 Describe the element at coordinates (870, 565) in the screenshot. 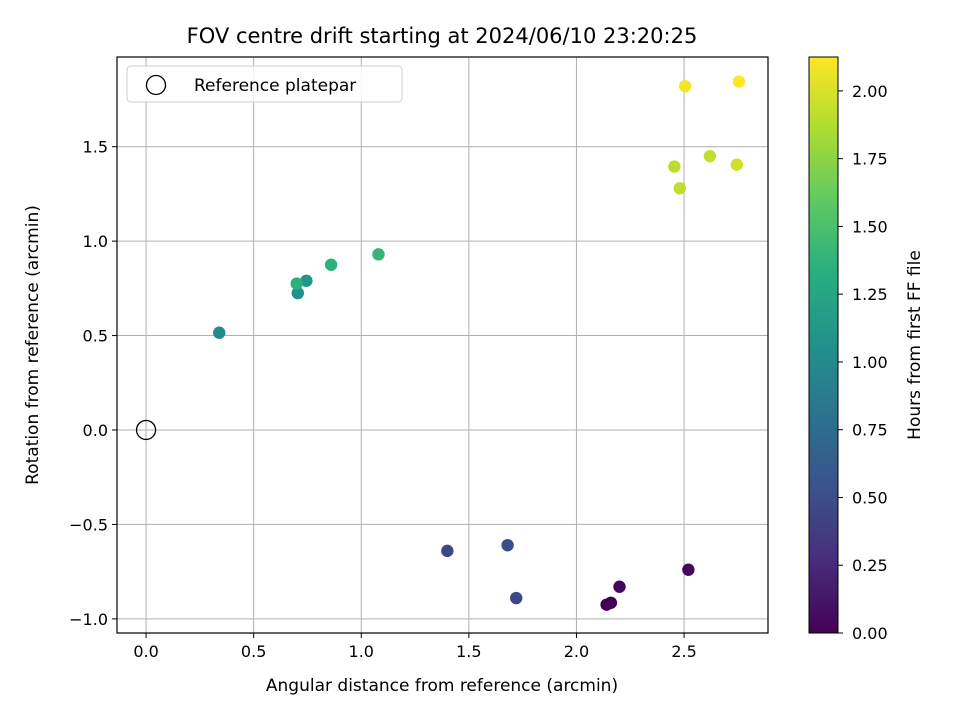

I see `colorbar-tick-label: 0.25` at that location.